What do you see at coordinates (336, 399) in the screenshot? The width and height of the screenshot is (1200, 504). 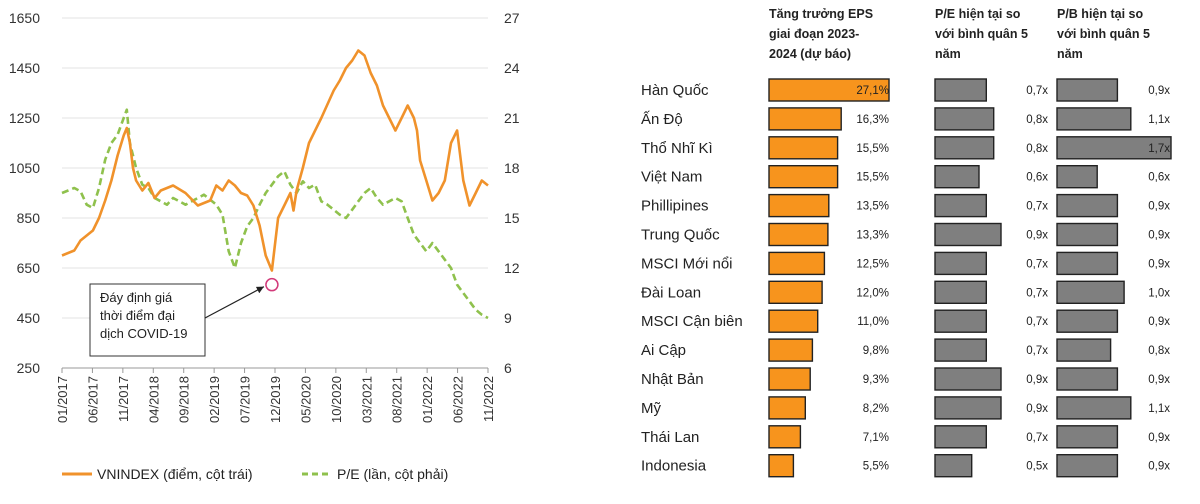 I see `x-tick-label: 10/2020` at bounding box center [336, 399].